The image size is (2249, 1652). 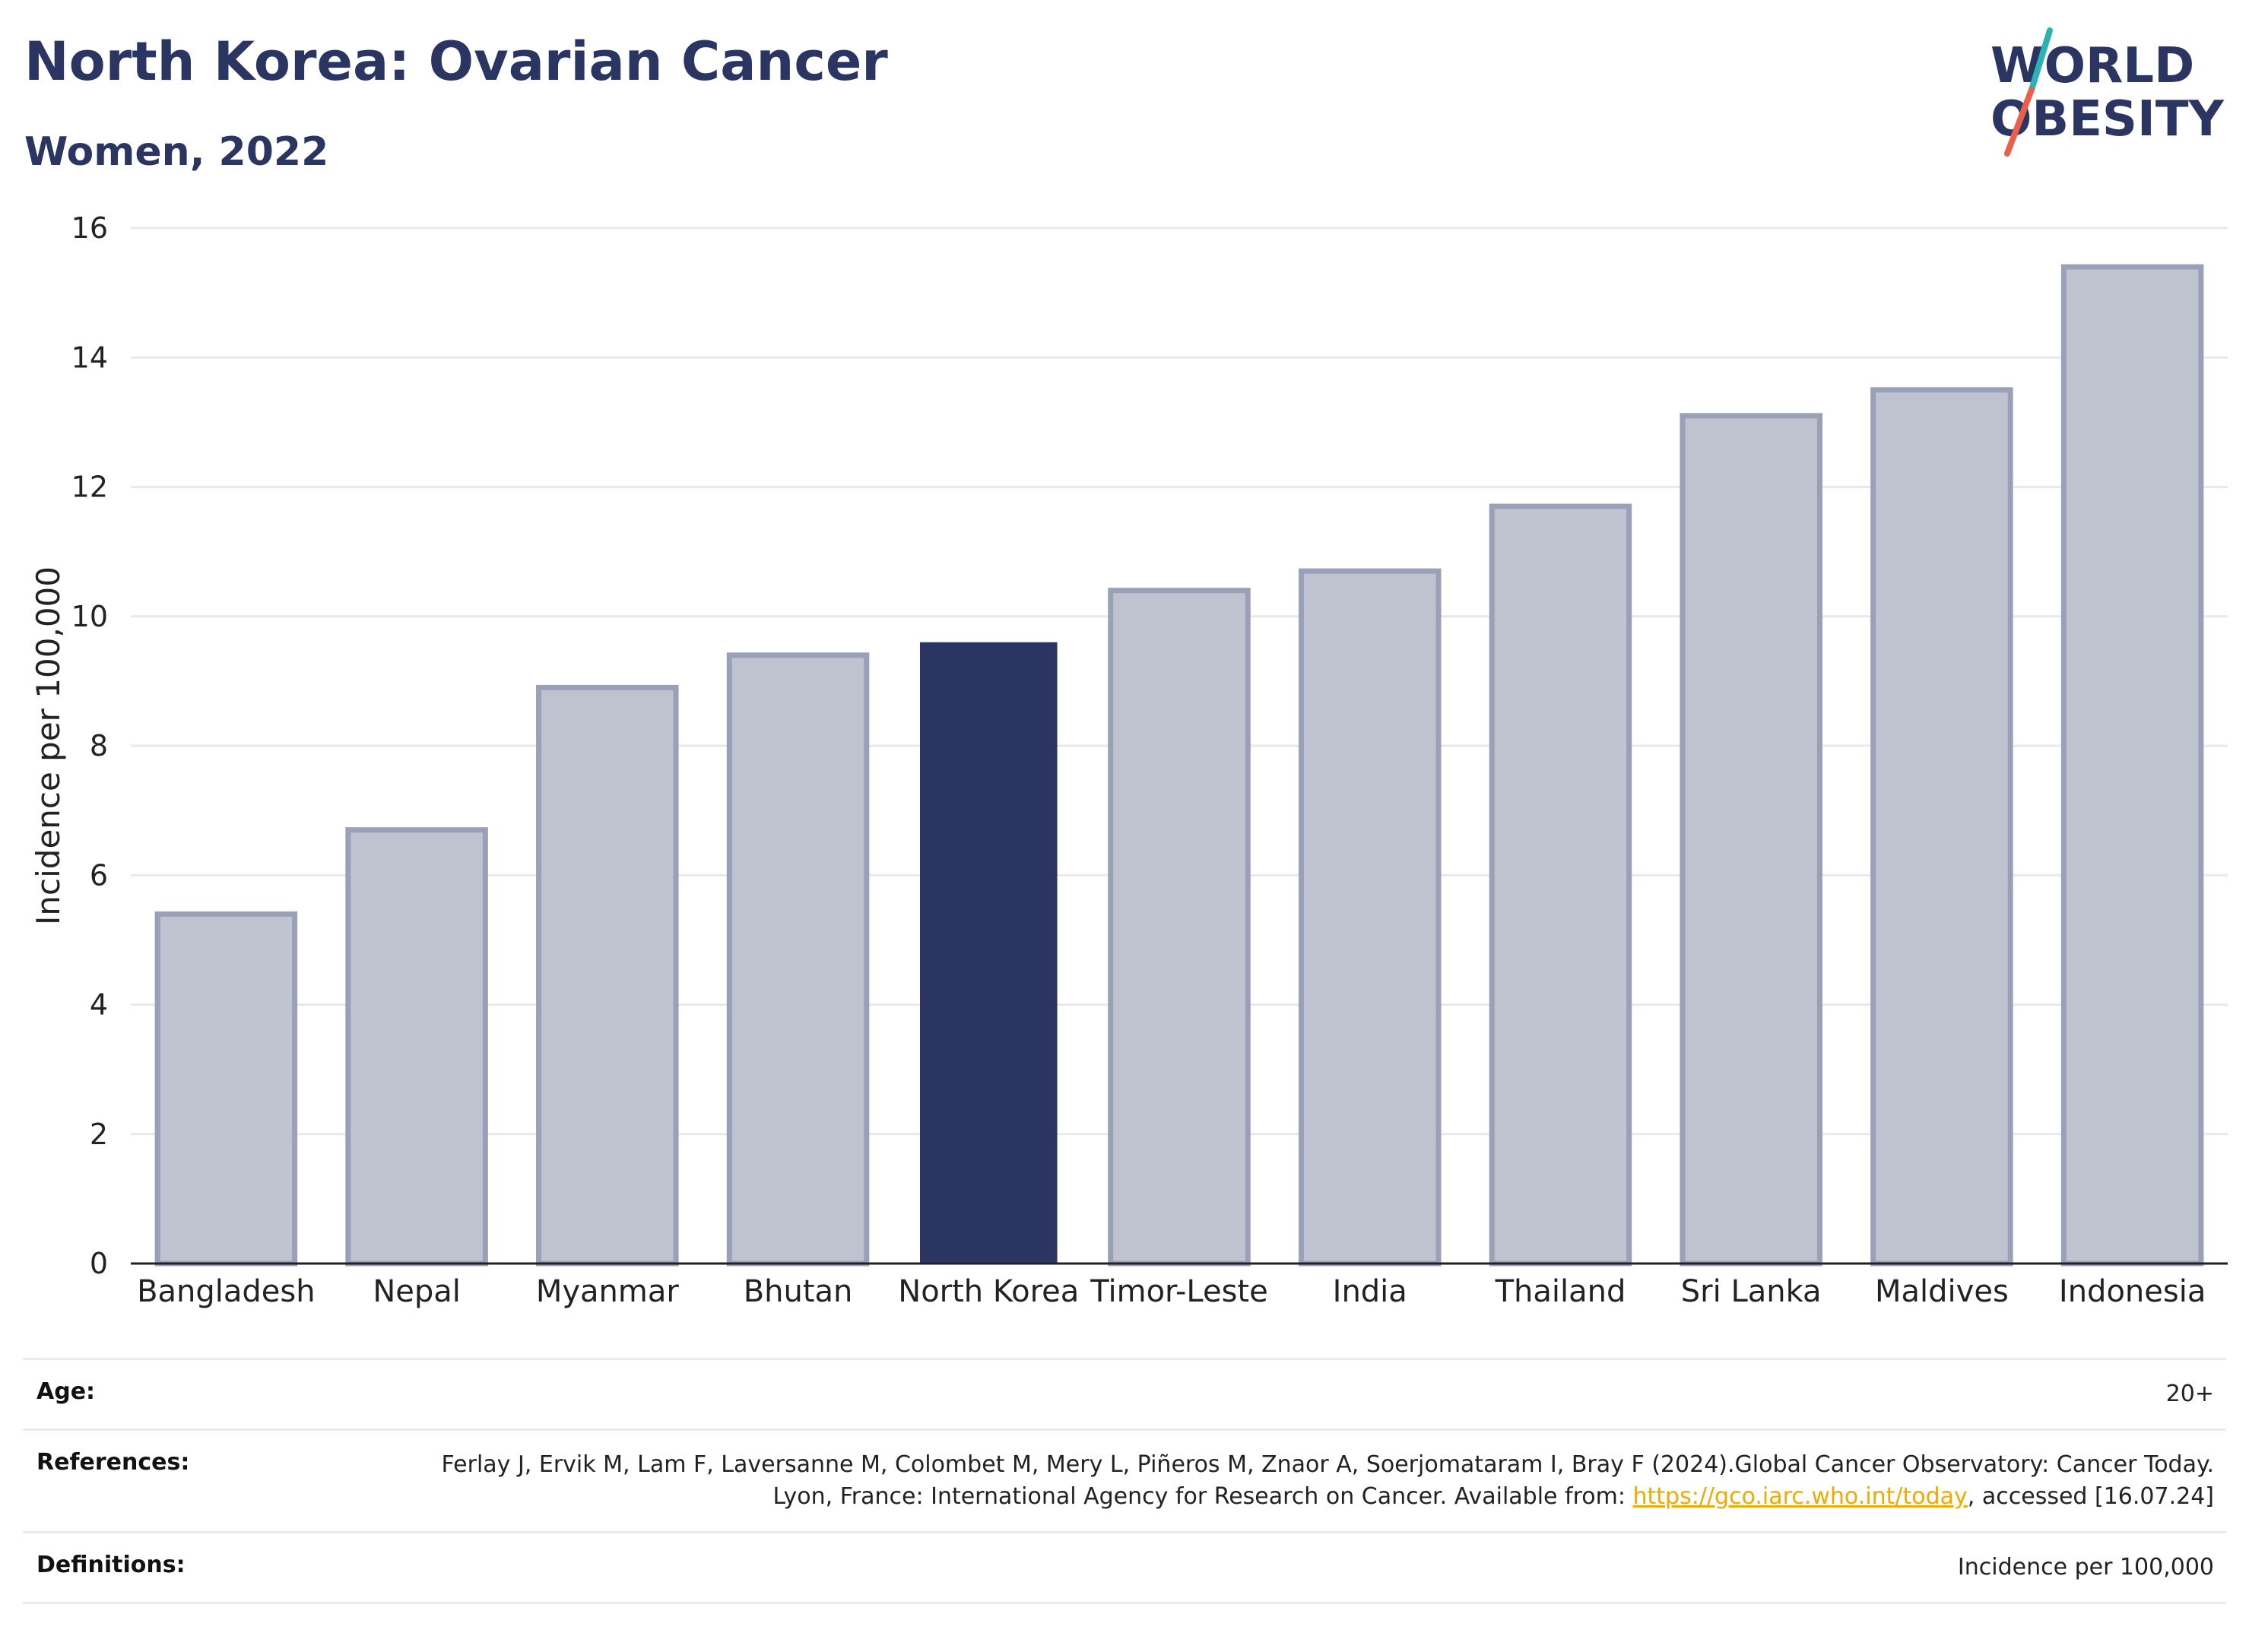 What do you see at coordinates (1178, 1291) in the screenshot?
I see `x-tick-label: Timor-Leste` at bounding box center [1178, 1291].